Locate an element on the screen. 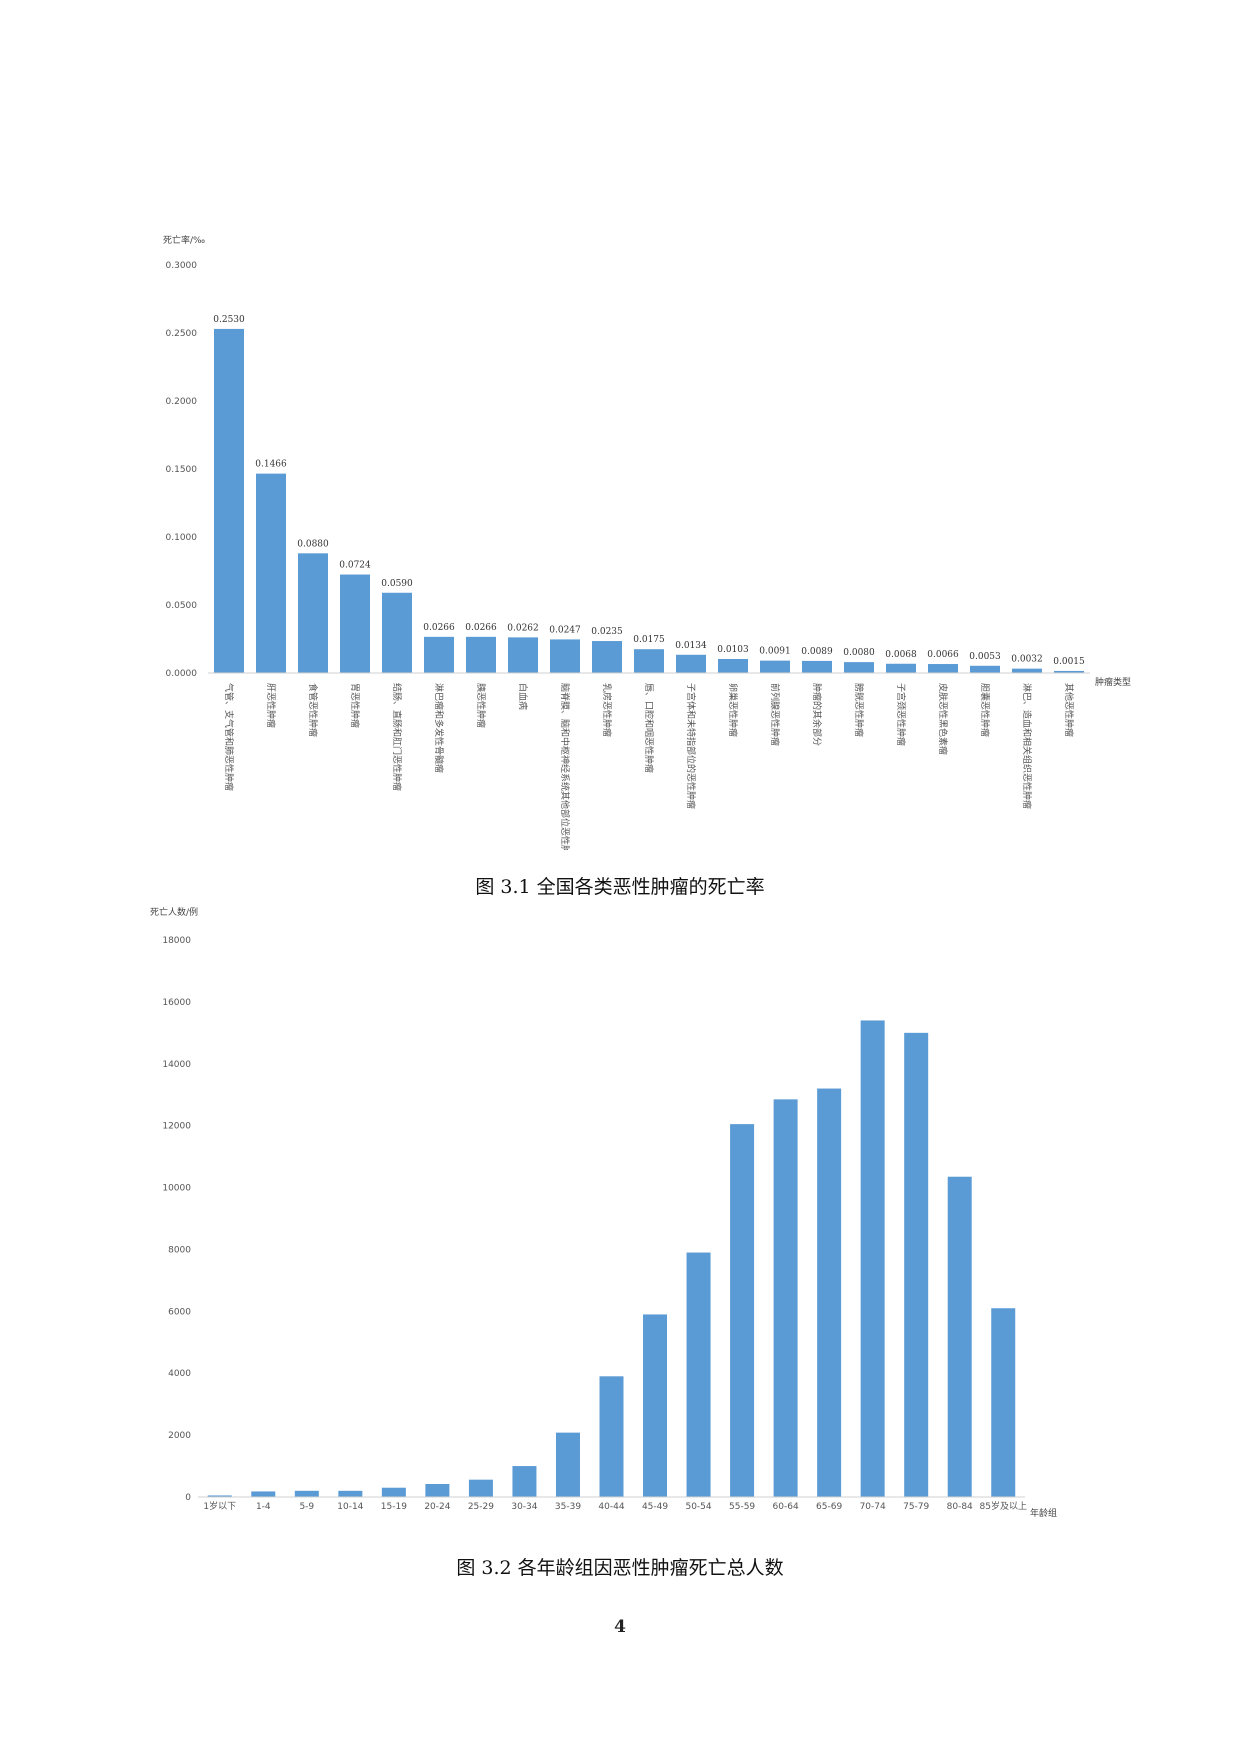  chart1-x-tick-label: 胰恶性肿瘤 is located at coordinates (481, 705).